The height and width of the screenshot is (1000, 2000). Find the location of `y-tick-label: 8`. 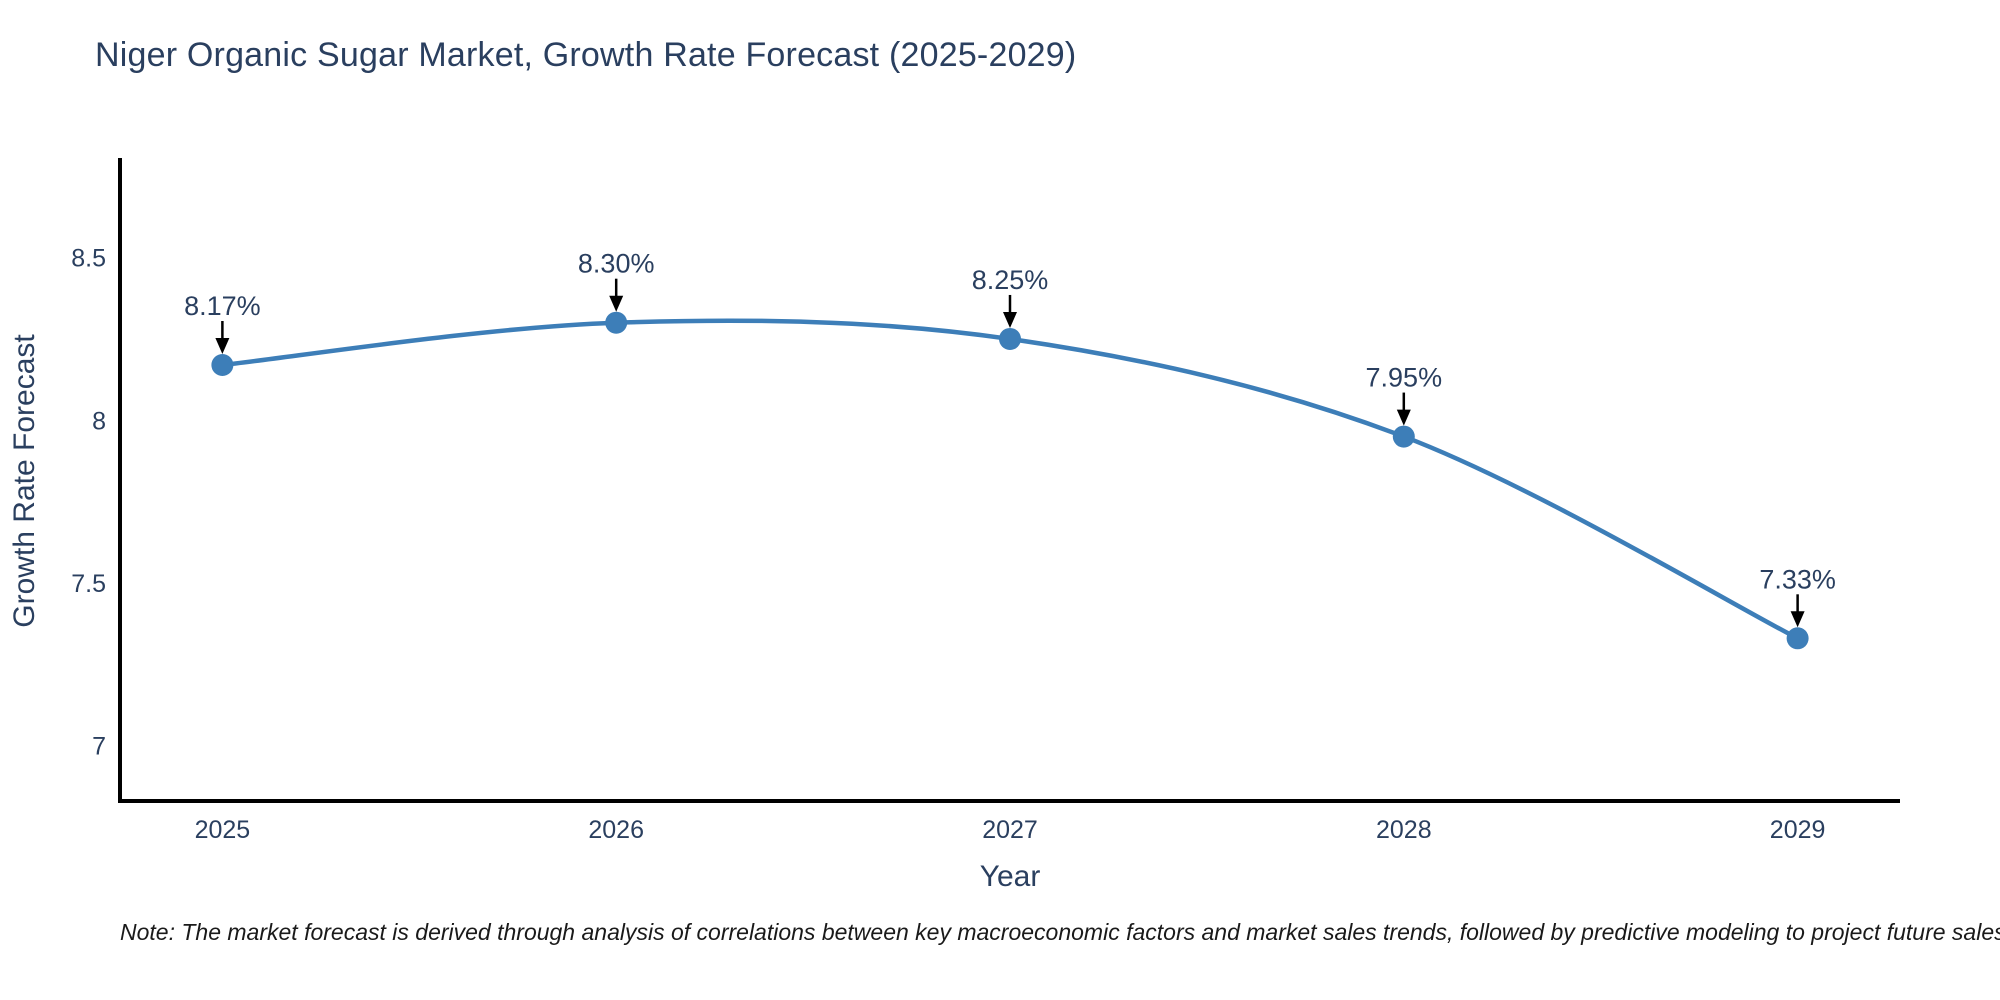

y-tick-label: 8 is located at coordinates (99, 421).